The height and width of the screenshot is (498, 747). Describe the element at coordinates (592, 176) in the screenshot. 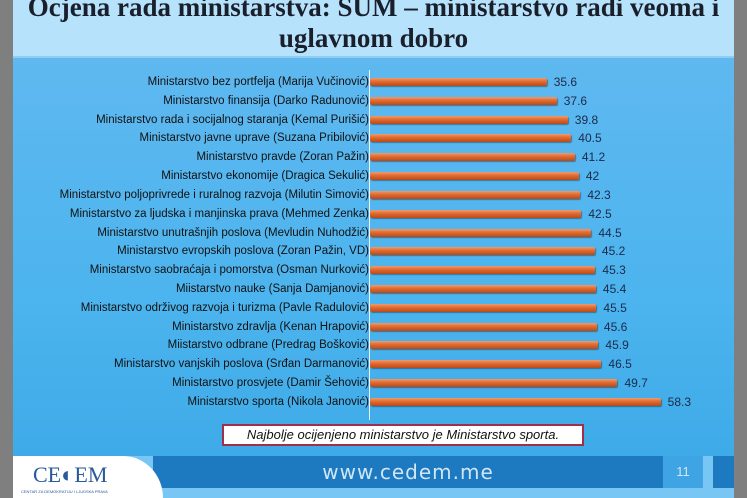

I see `data-label: 42` at that location.